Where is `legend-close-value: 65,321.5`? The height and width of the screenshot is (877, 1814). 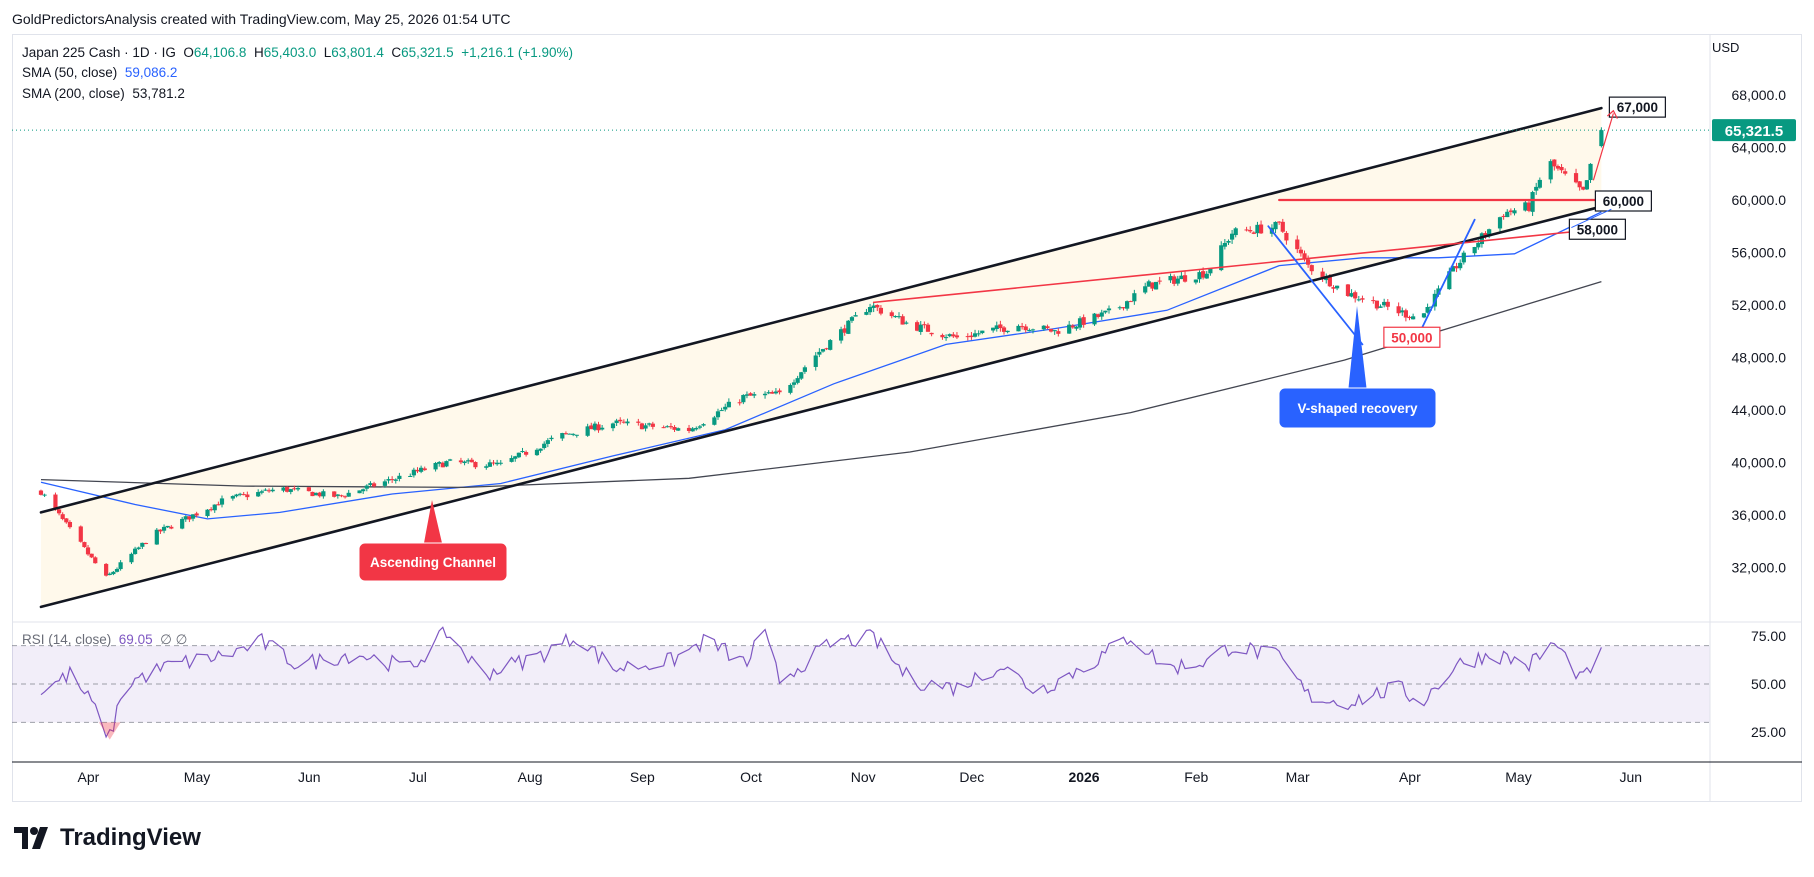 legend-close-value: 65,321.5 is located at coordinates (427, 52).